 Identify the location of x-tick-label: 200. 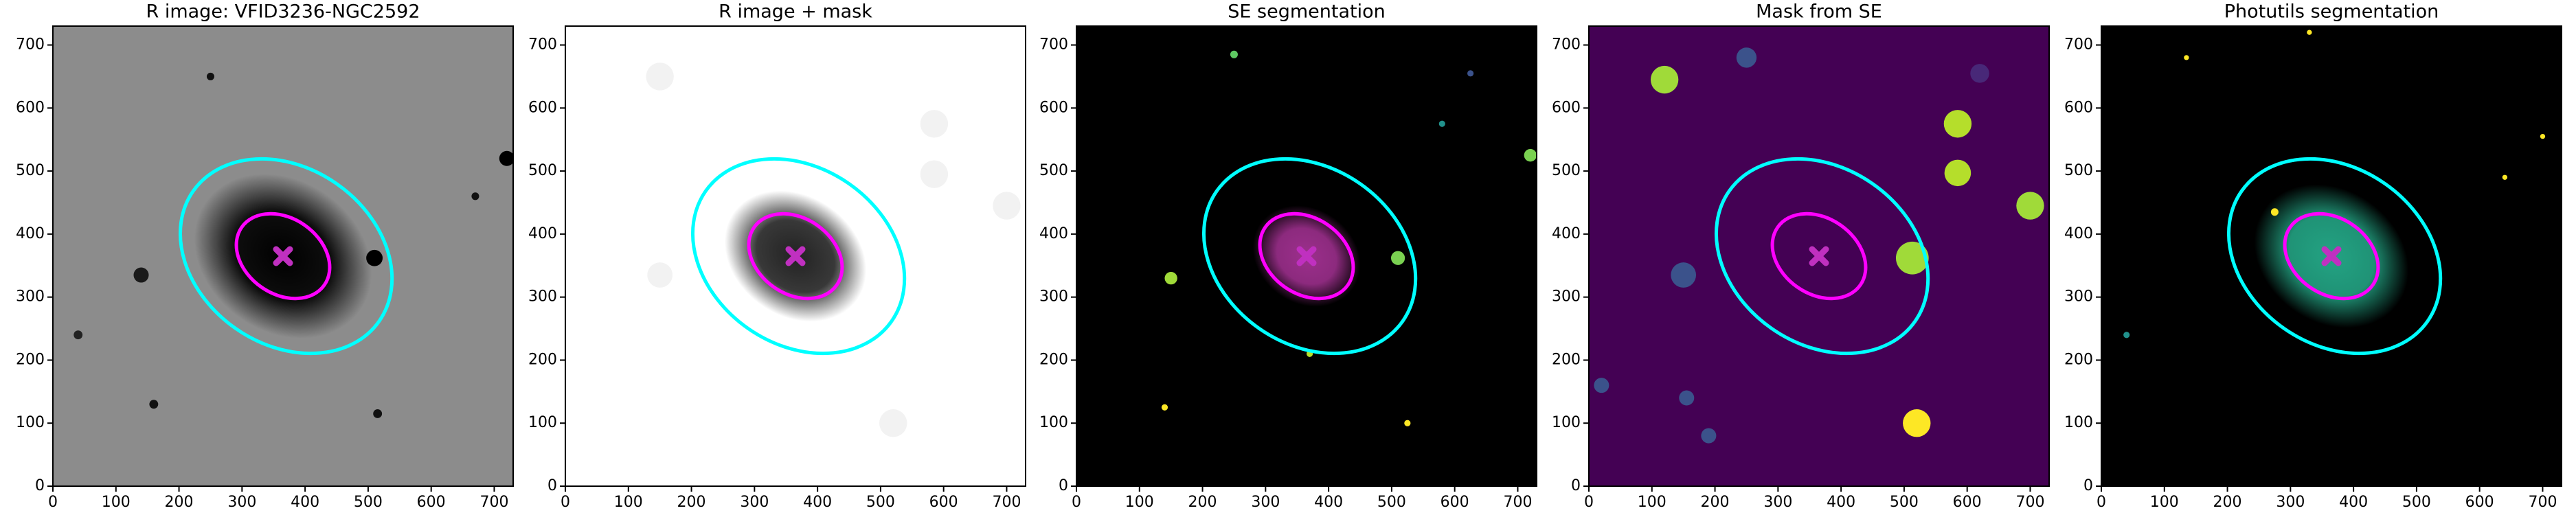
(1202, 502).